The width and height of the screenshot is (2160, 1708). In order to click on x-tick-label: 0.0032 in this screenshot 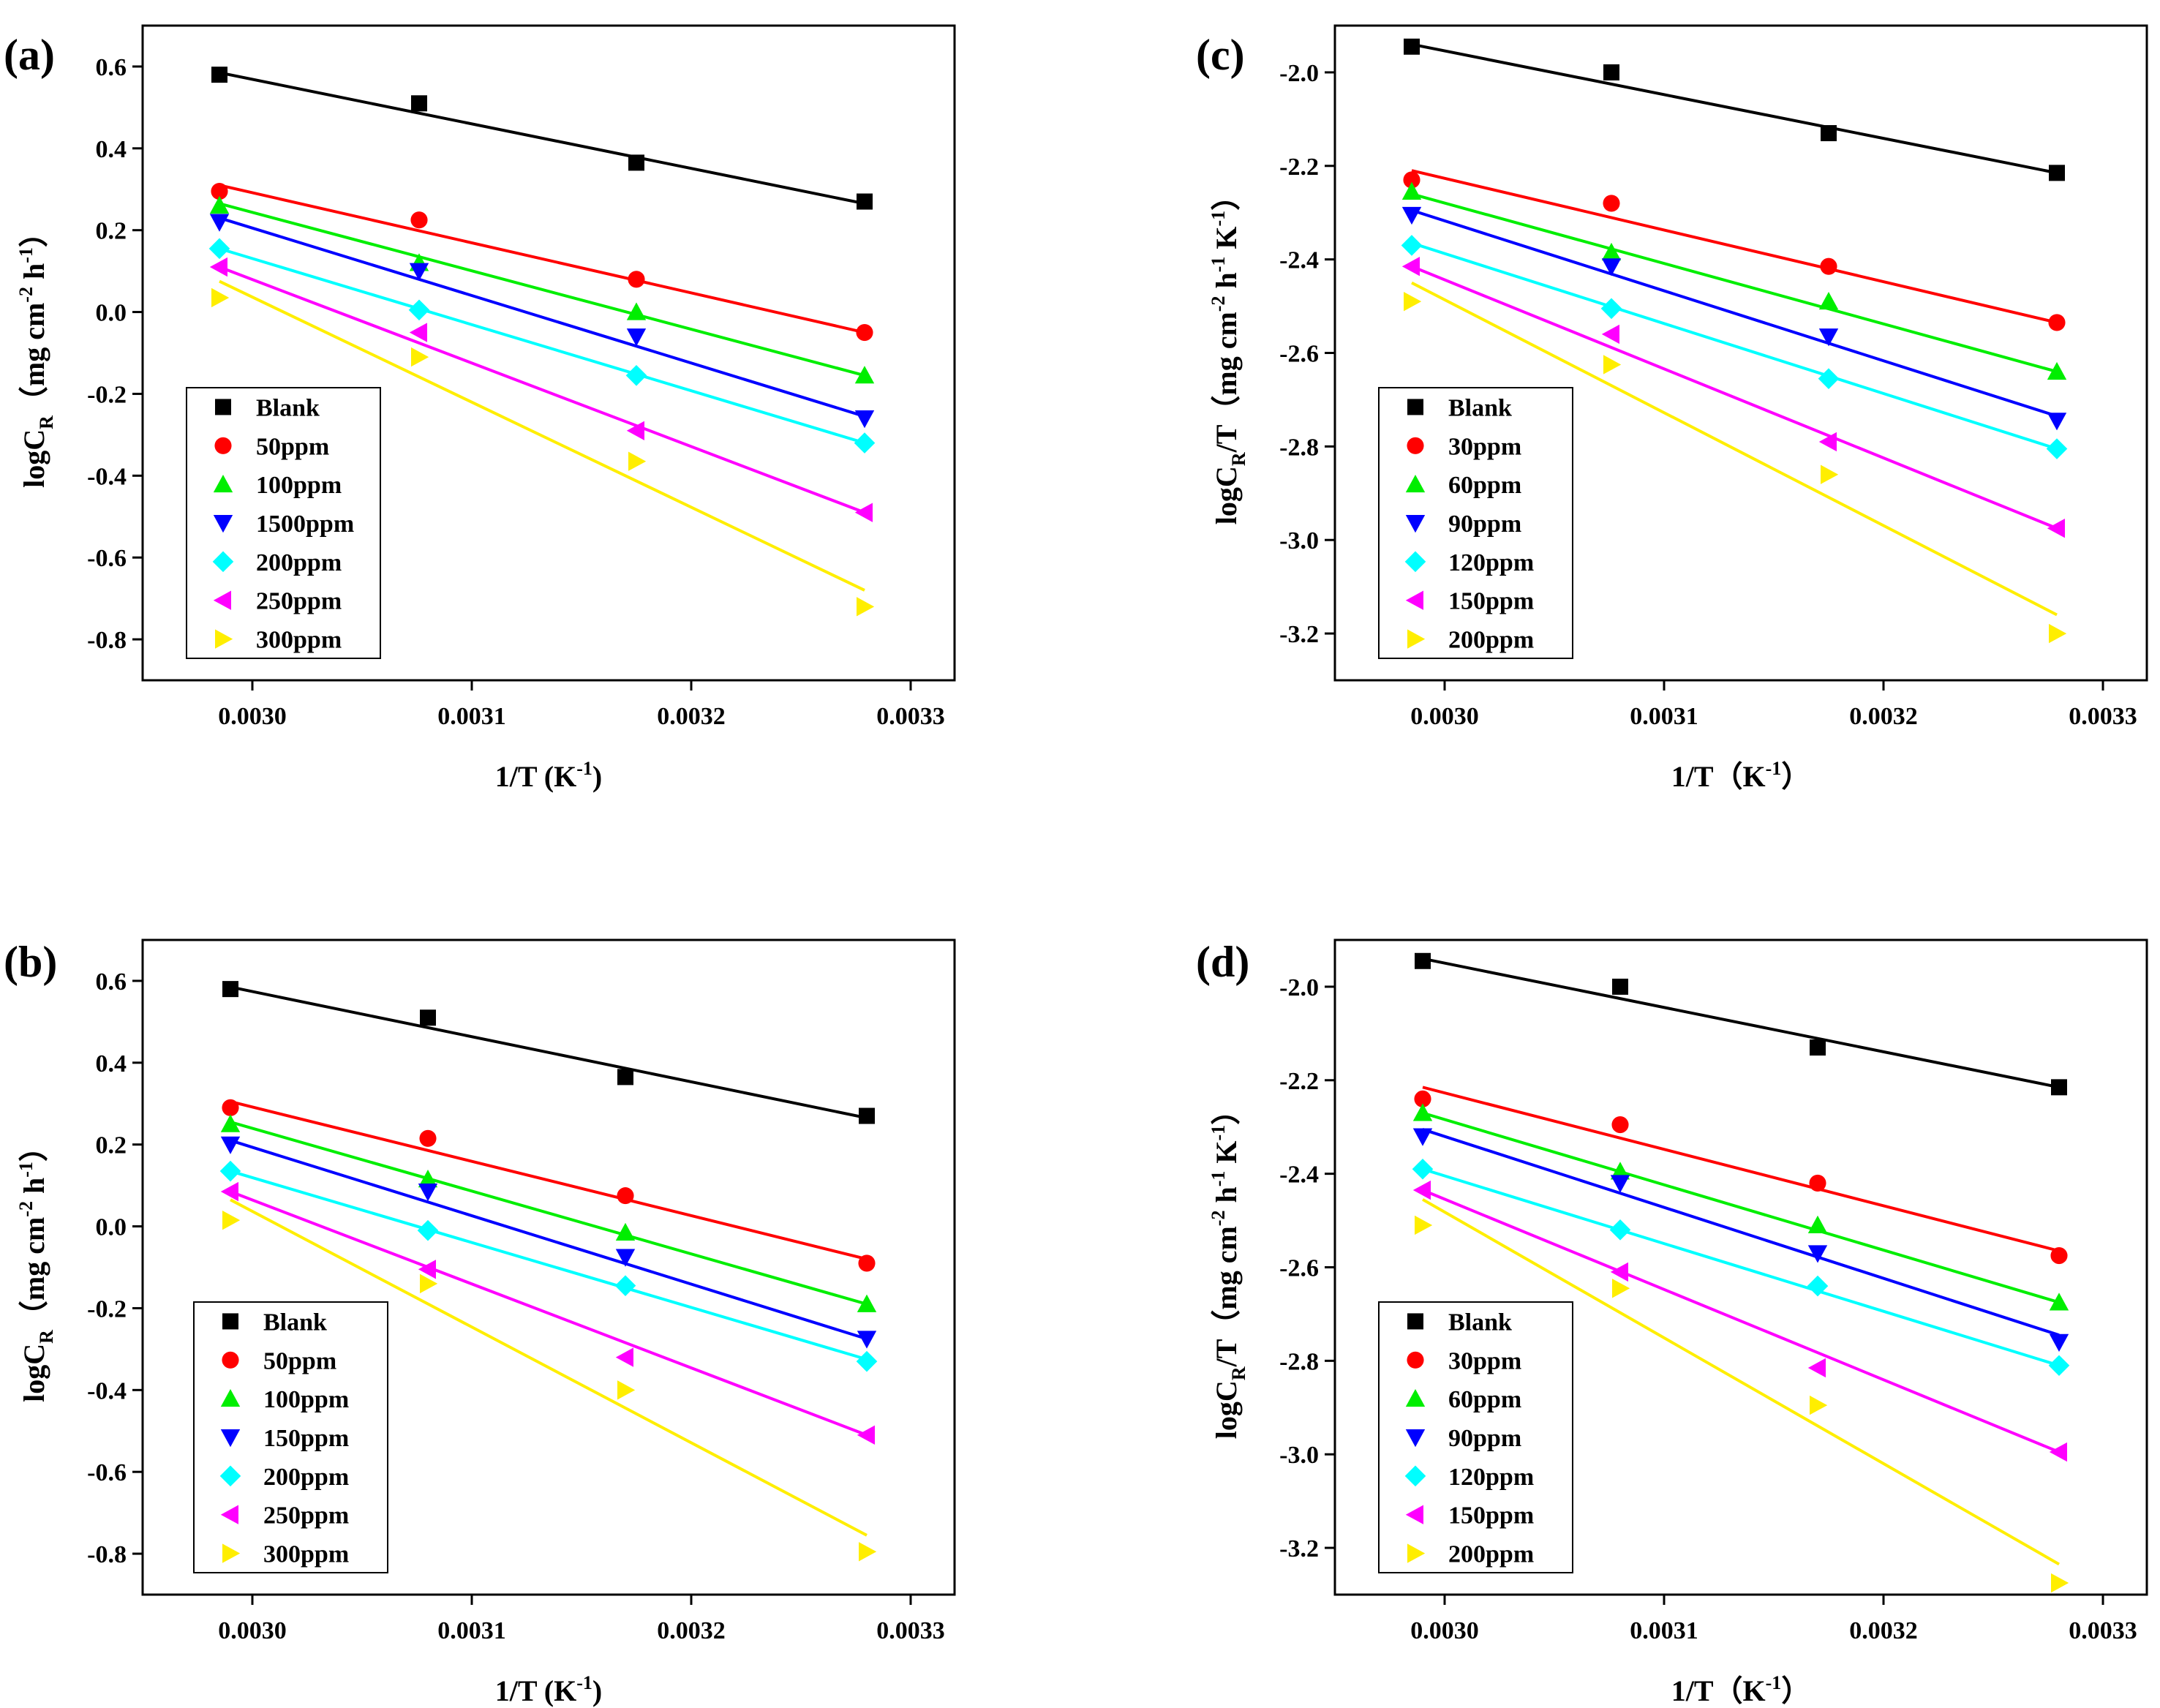, I will do `click(691, 1630)`.